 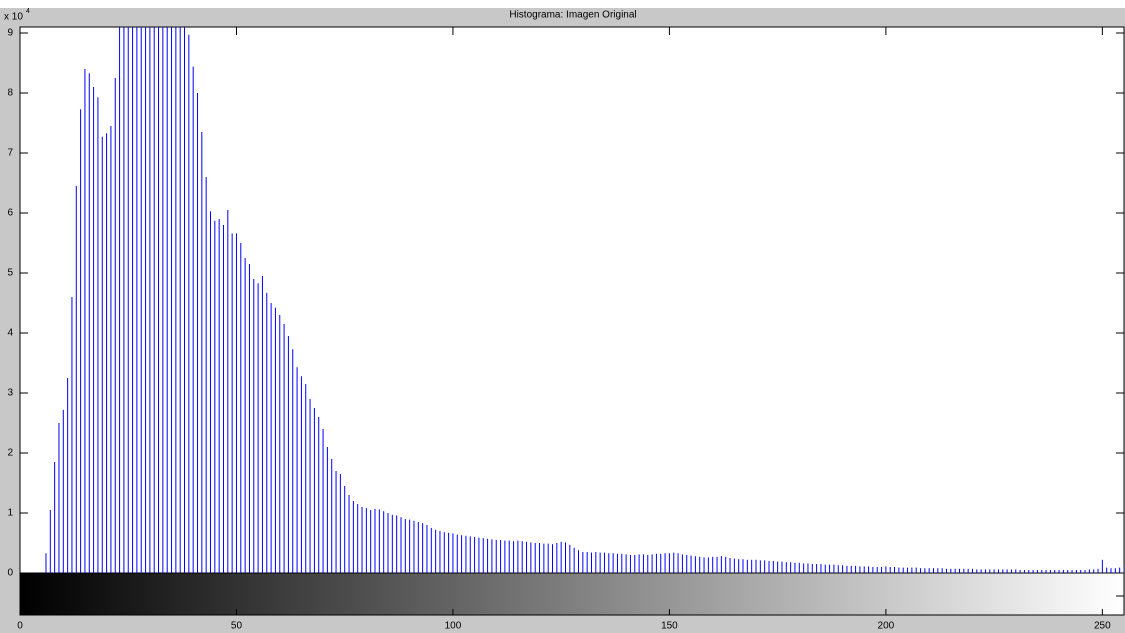 I want to click on window-edge, so click(x=562, y=4).